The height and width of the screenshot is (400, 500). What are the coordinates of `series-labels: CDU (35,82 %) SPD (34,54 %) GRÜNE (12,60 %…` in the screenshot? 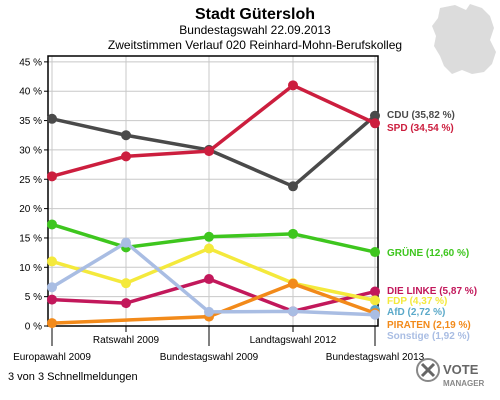 It's located at (432, 226).